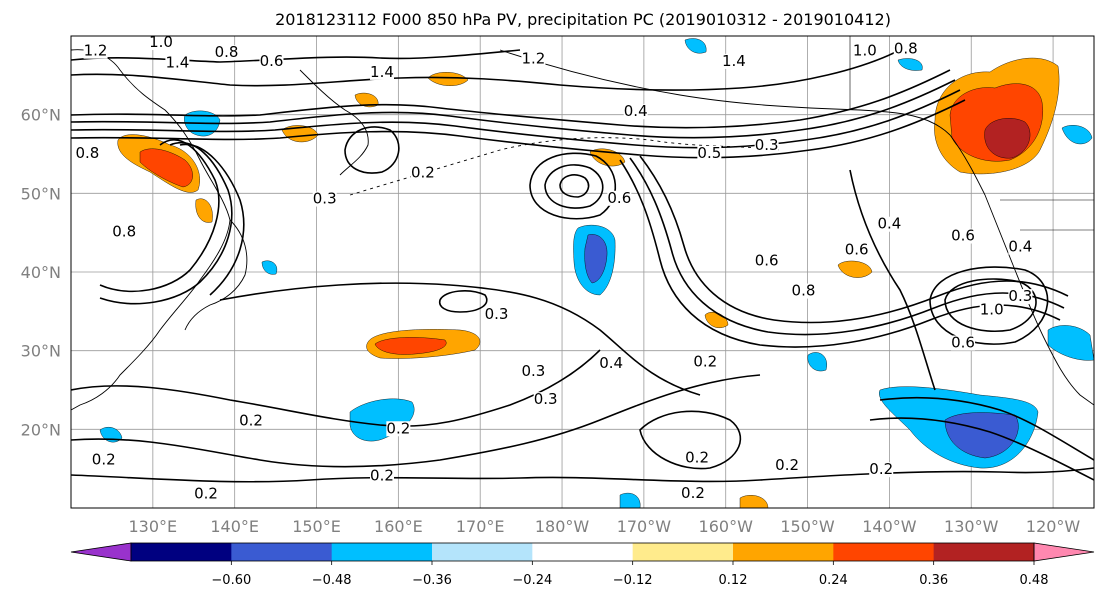 This screenshot has height=601, width=1105. I want to click on contour-label-text: 0.4, so click(611, 363).